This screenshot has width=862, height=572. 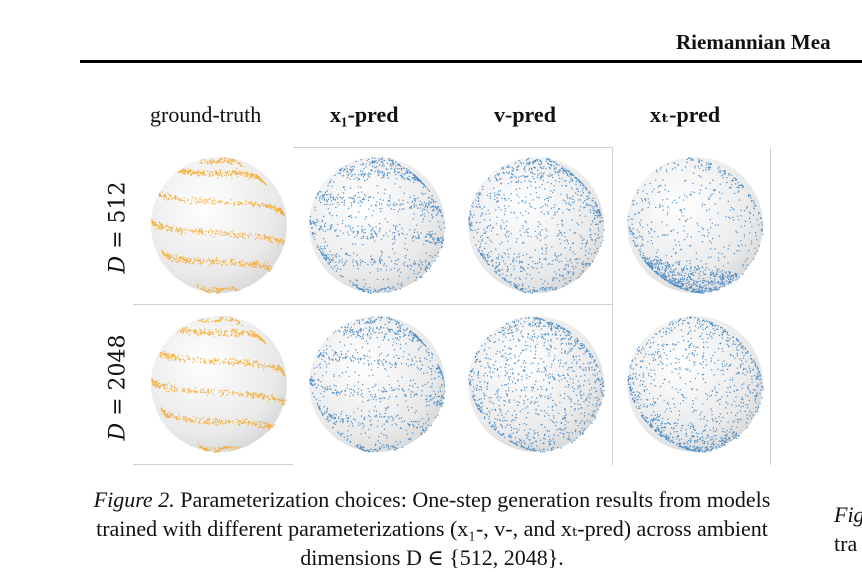 What do you see at coordinates (848, 514) in the screenshot?
I see `adjacent-column-fragment: Fig` at bounding box center [848, 514].